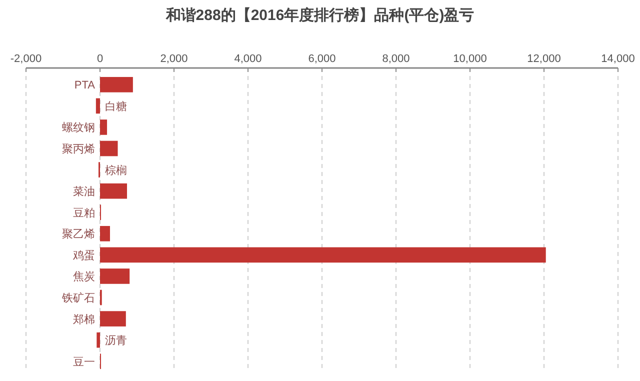 The height and width of the screenshot is (381, 640). What do you see at coordinates (319, 15) in the screenshot?
I see `chart-title: 和谐288的【2016年度排行榜】品种(平仓)盈亏` at bounding box center [319, 15].